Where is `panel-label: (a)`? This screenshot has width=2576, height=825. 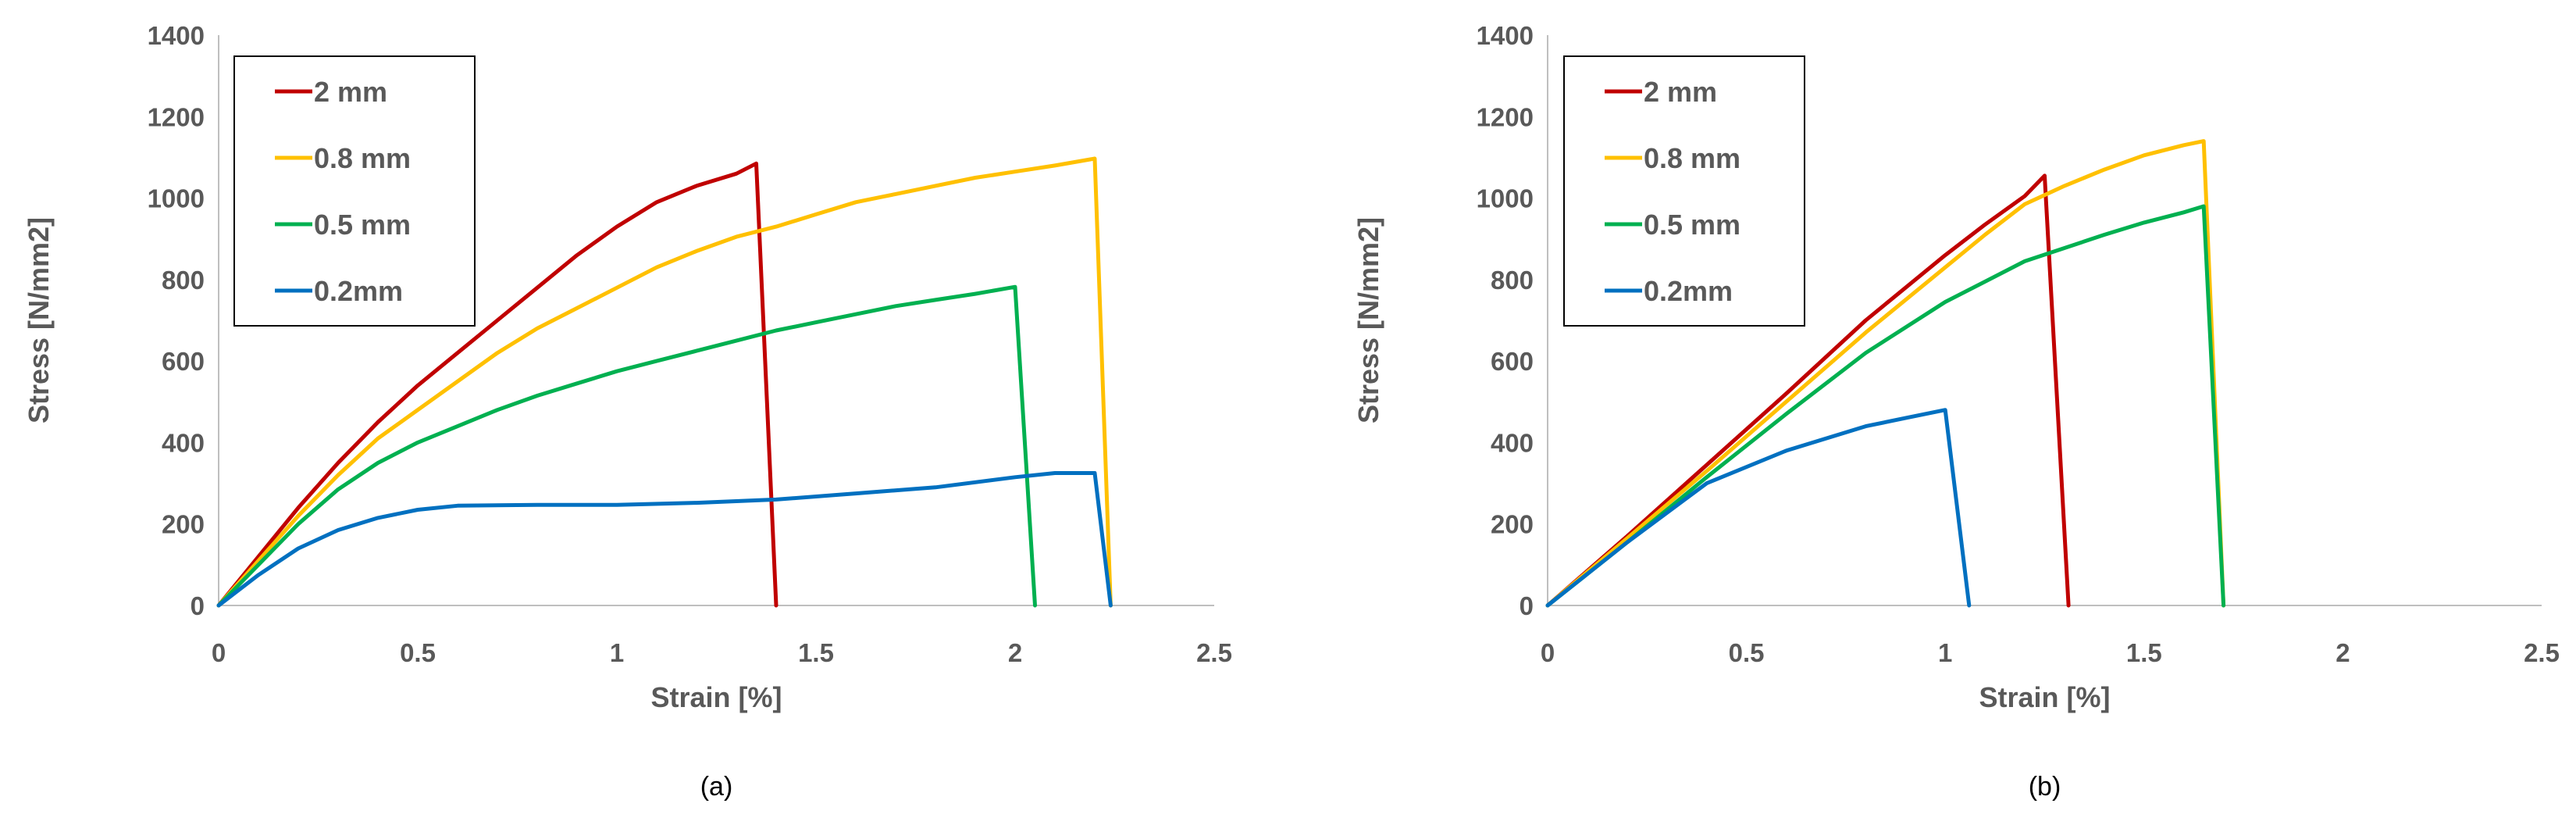 panel-label: (a) is located at coordinates (716, 787).